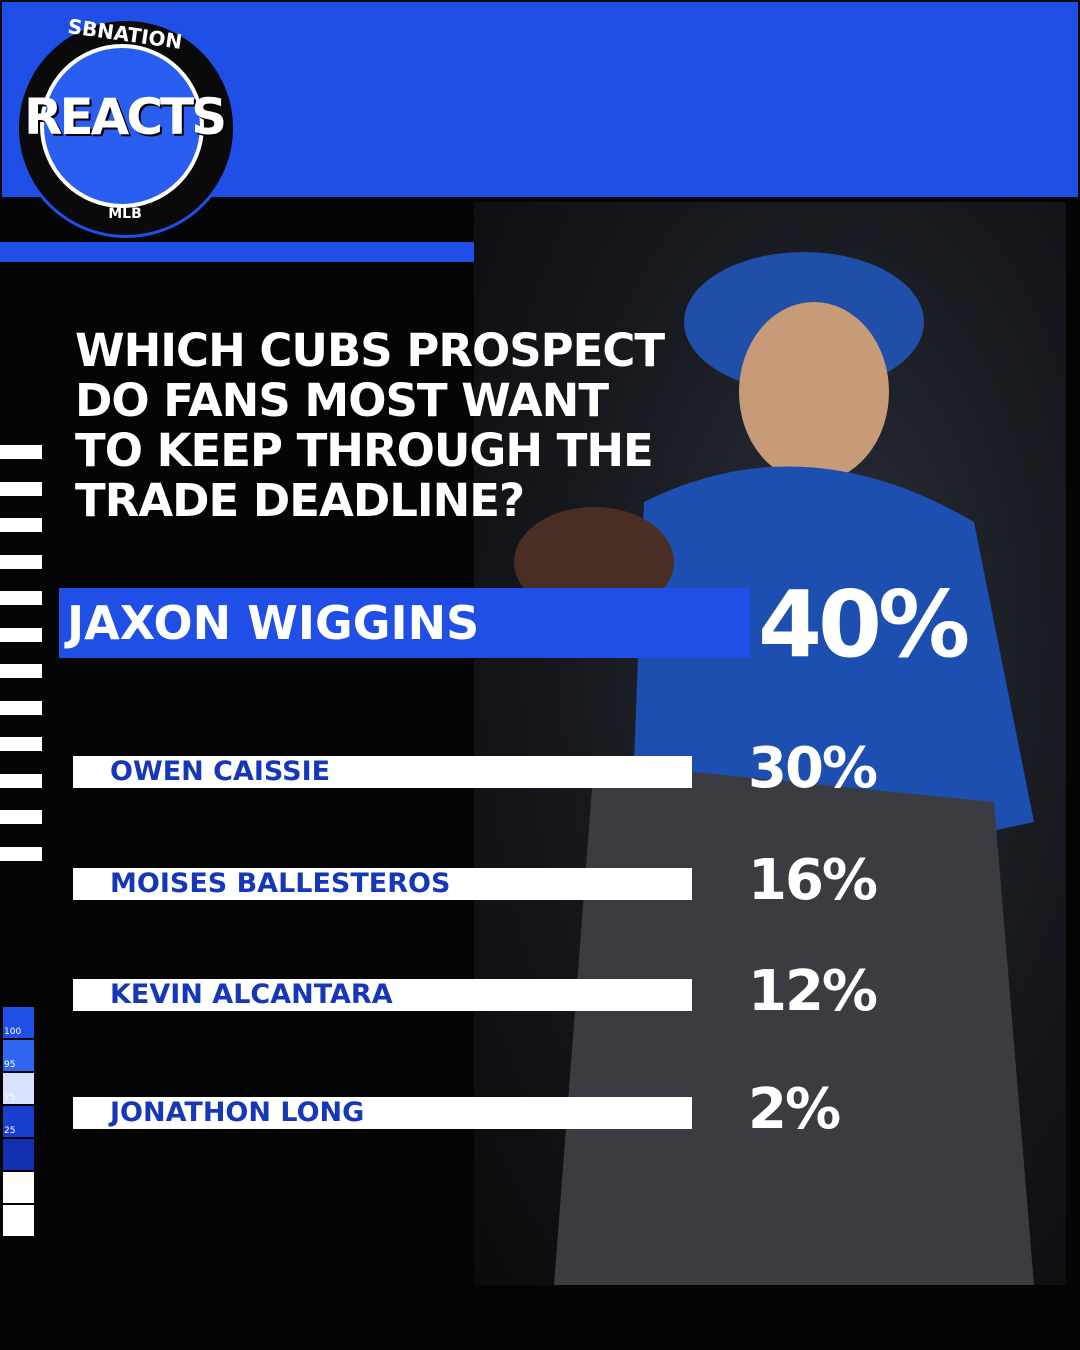 The image size is (1080, 1350). Describe the element at coordinates (813, 880) in the screenshot. I see `result-percent: 16%` at that location.